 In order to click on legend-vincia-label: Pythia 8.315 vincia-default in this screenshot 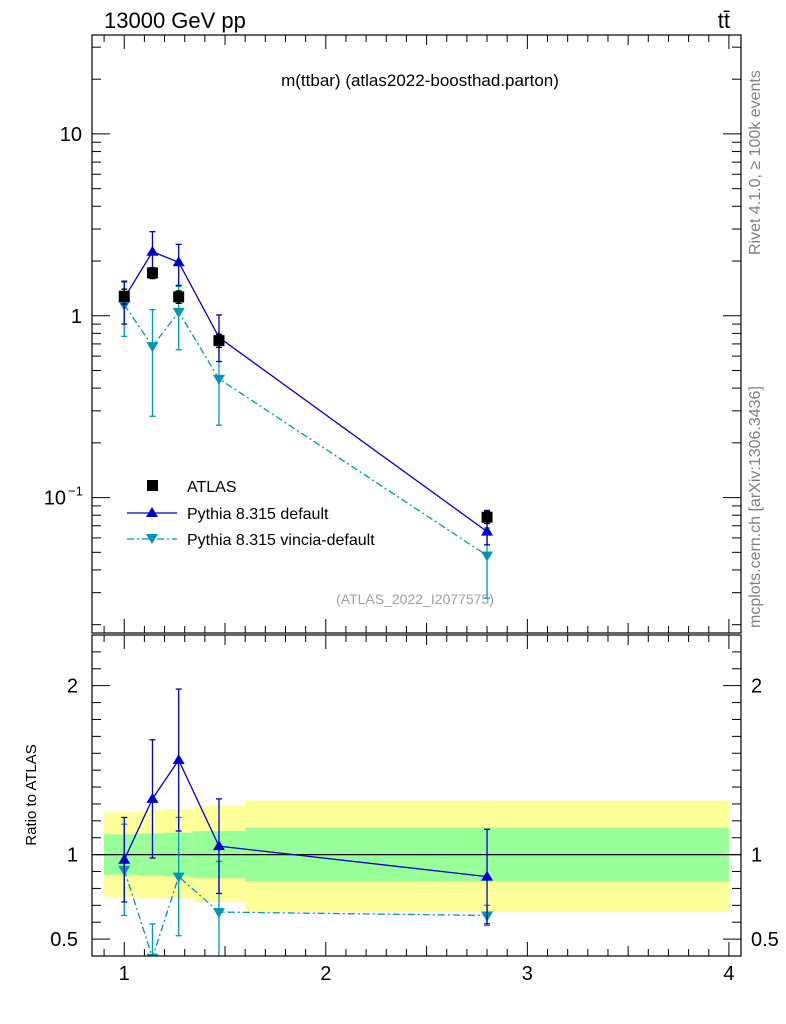, I will do `click(281, 540)`.